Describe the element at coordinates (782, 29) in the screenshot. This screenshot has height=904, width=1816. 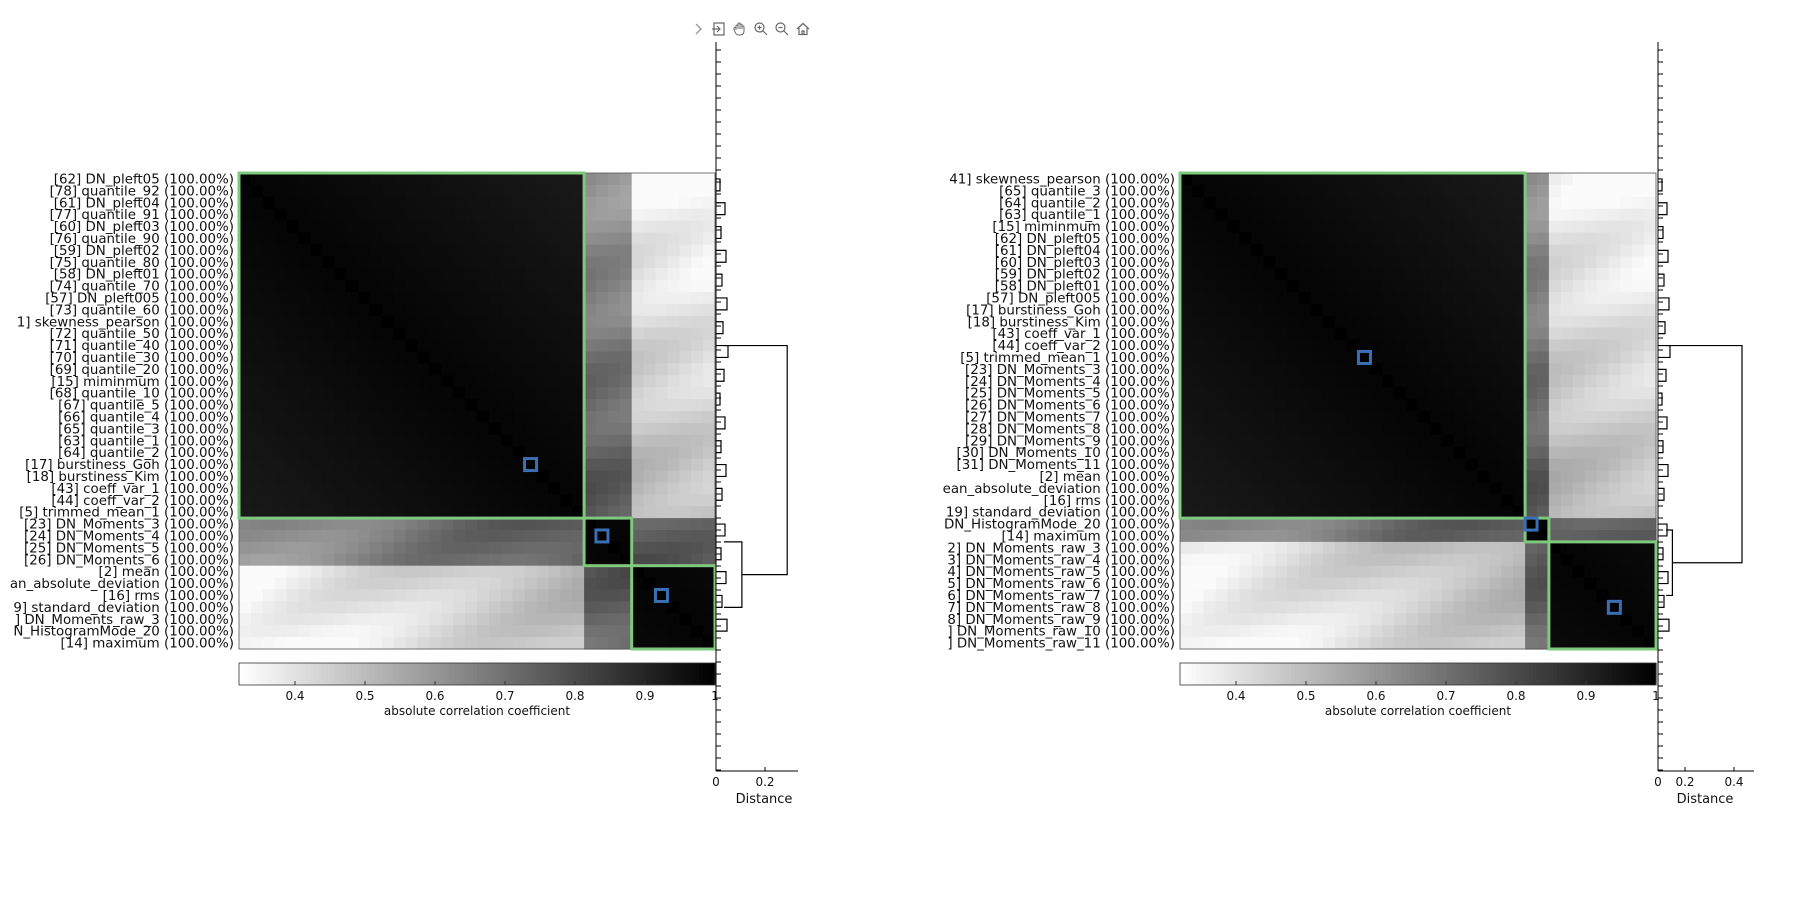
I see `zoom-out-icon` at that location.